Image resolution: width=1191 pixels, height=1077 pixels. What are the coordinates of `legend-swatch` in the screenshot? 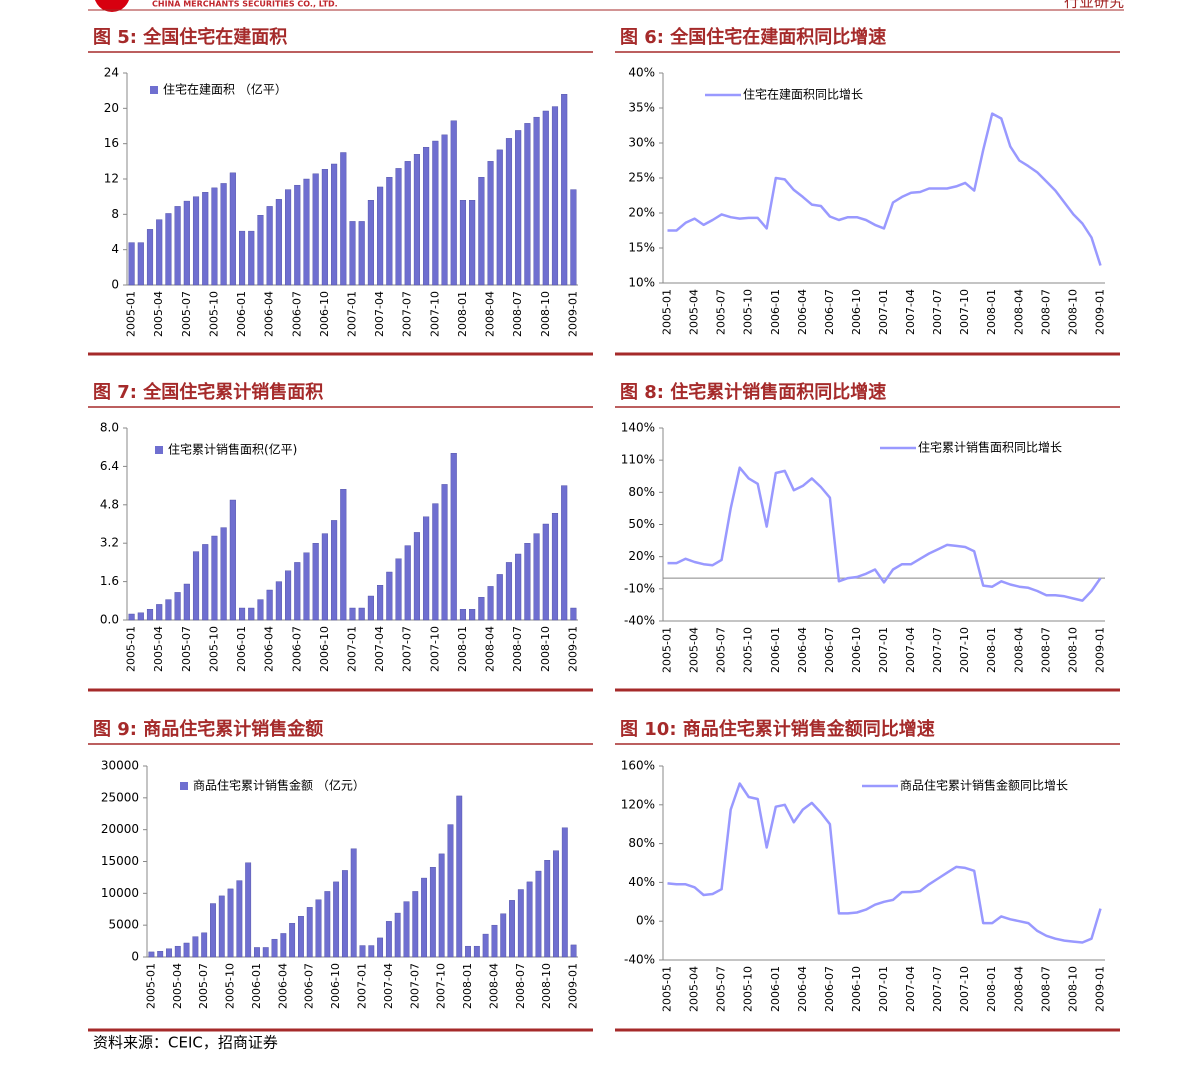 It's located at (184, 786).